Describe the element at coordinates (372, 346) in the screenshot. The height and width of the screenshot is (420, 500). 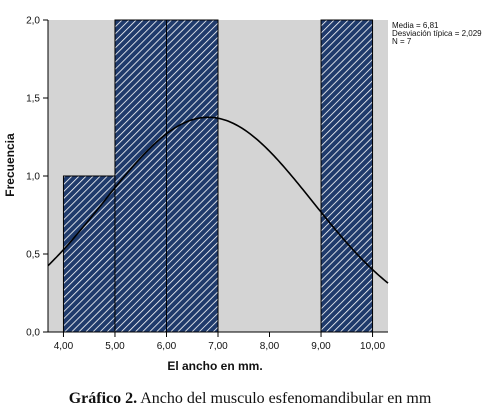
I see `x-tick-label: 10,00` at that location.